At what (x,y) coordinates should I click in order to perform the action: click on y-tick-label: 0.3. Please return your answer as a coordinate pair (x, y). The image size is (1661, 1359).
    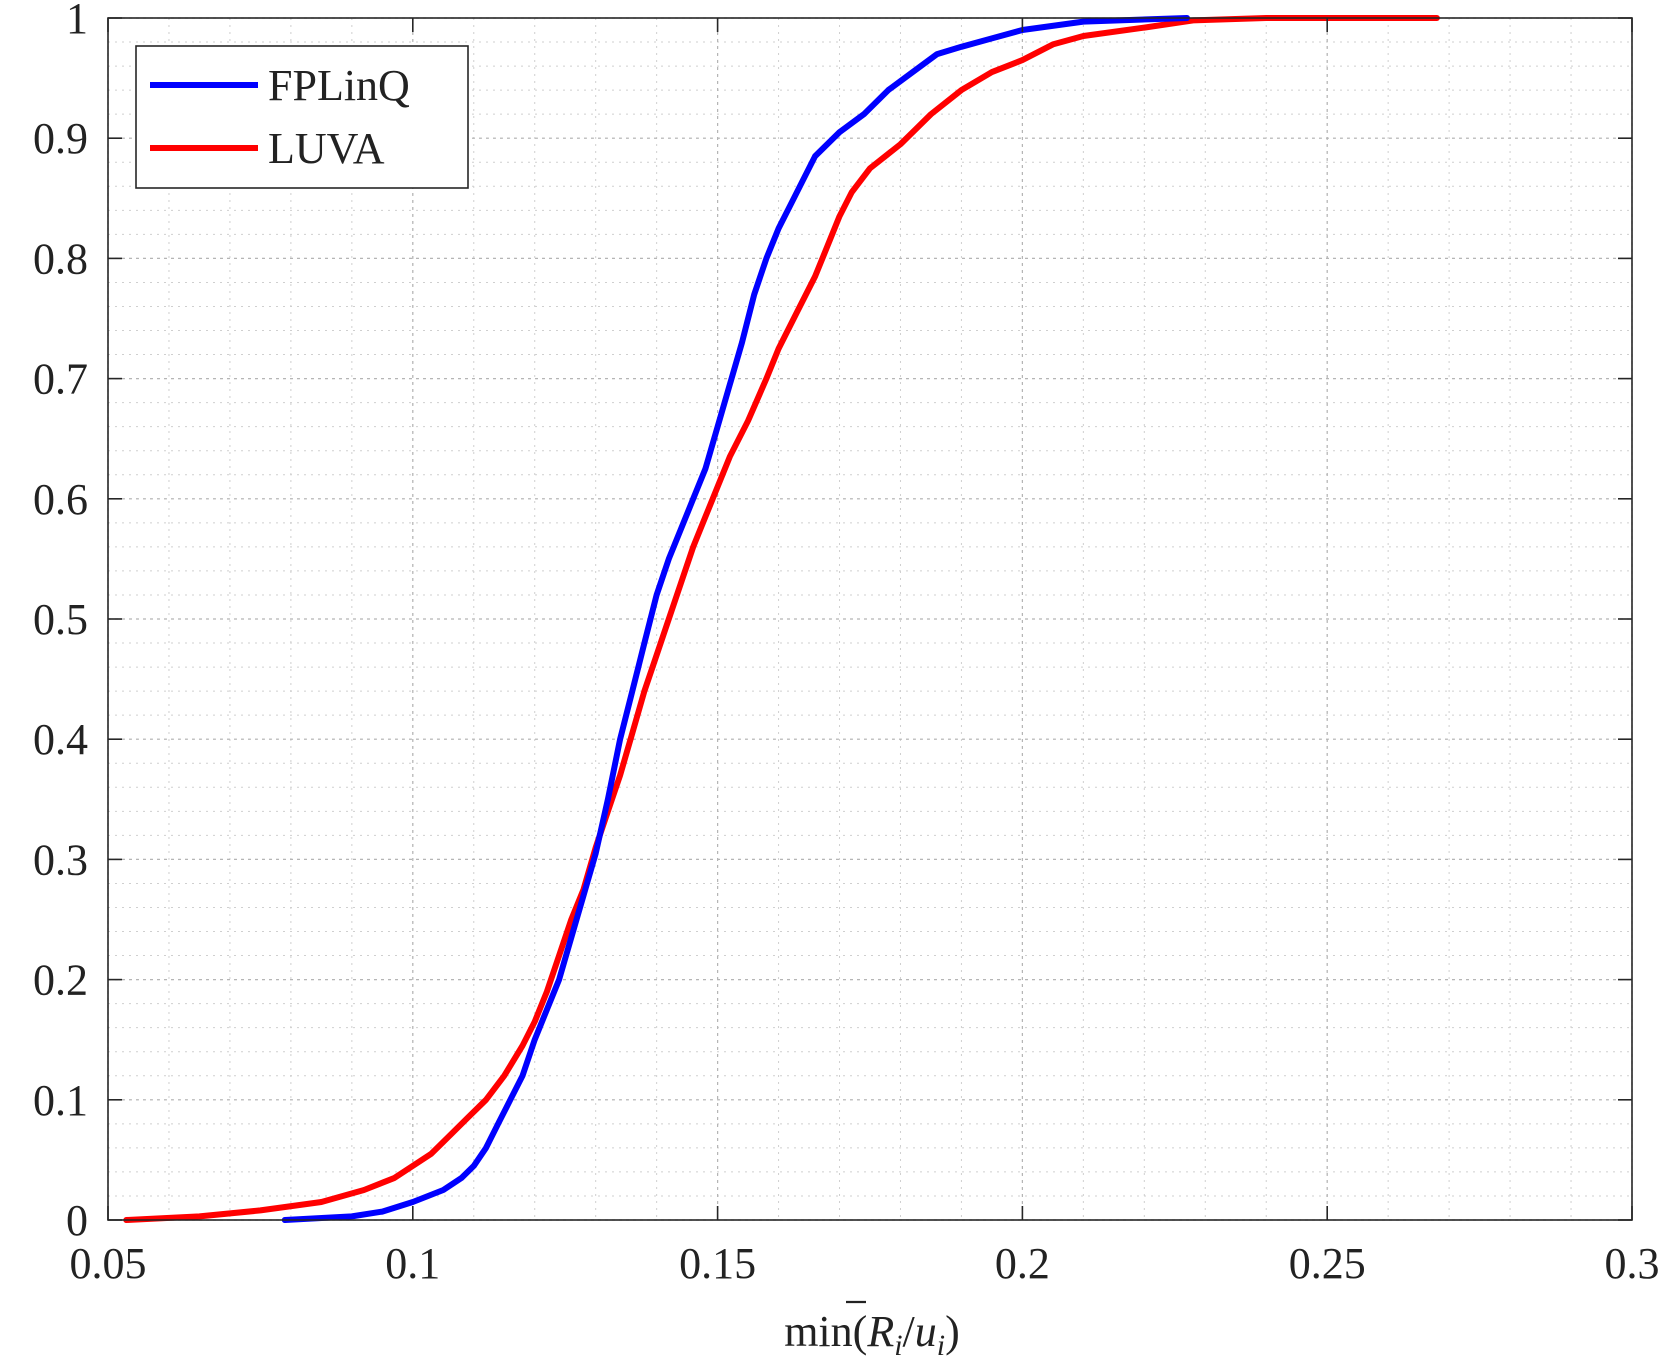
    Looking at the image, I should click on (60, 859).